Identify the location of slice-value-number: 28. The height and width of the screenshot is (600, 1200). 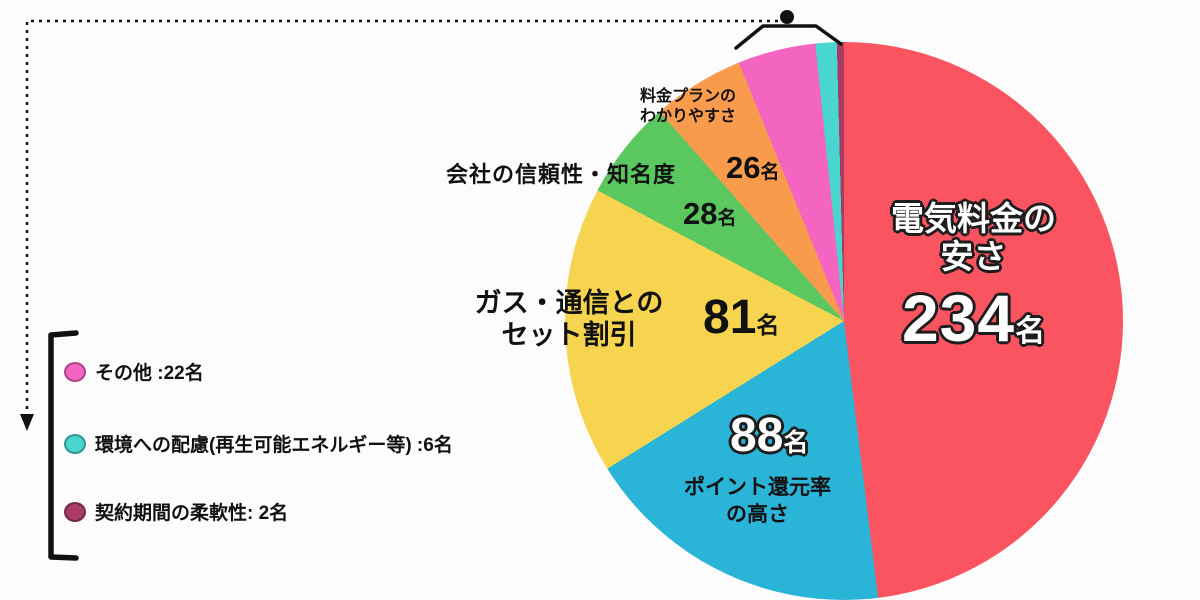
(700, 213).